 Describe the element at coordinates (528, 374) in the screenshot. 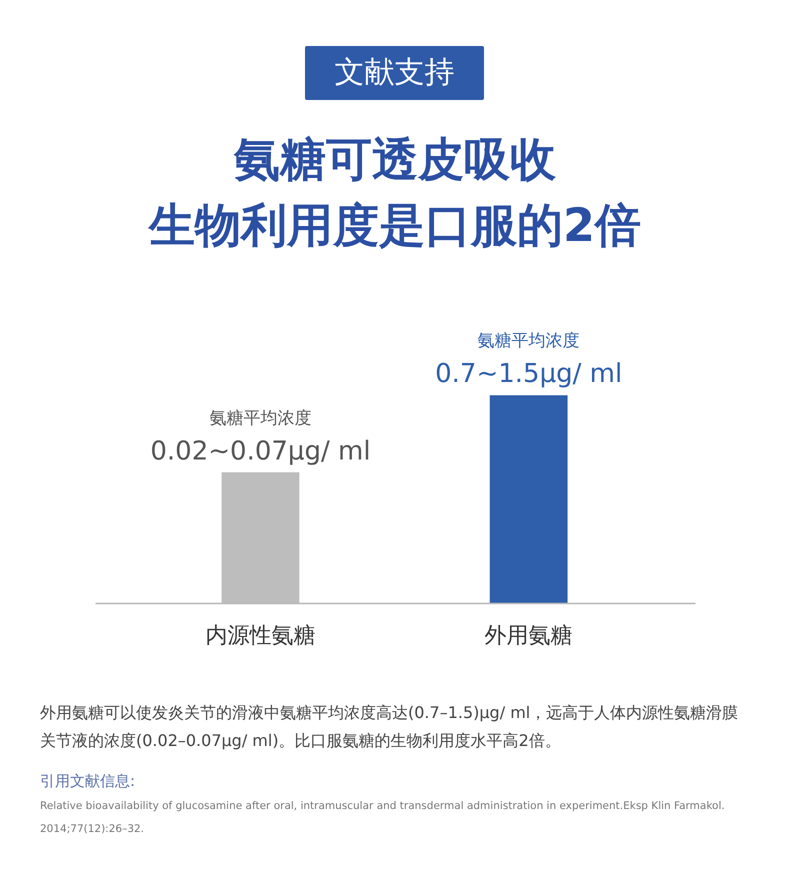

I see `annotation: 0.7~1.5μg/ ml` at that location.